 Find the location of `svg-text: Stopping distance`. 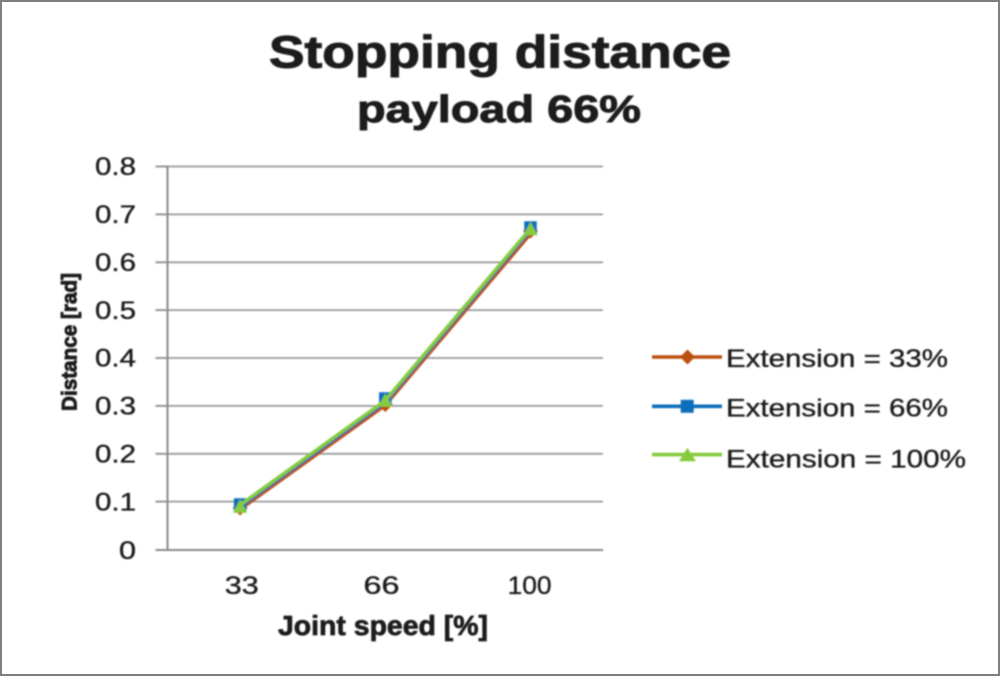

svg-text: Stopping distance is located at coordinates (500, 52).